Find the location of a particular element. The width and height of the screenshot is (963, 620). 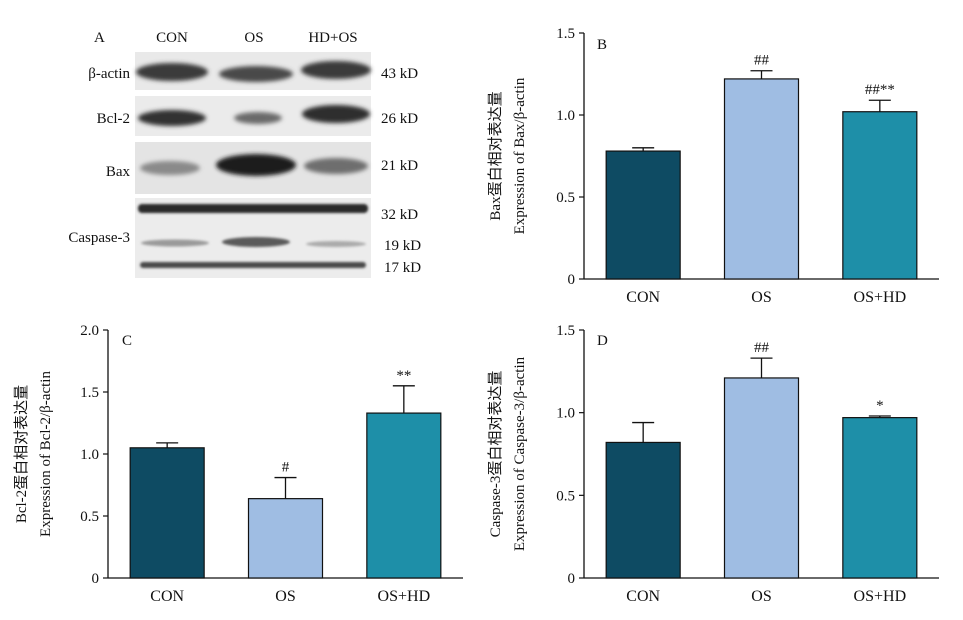

blot-row-label: Caspase-3 is located at coordinates (99, 238).